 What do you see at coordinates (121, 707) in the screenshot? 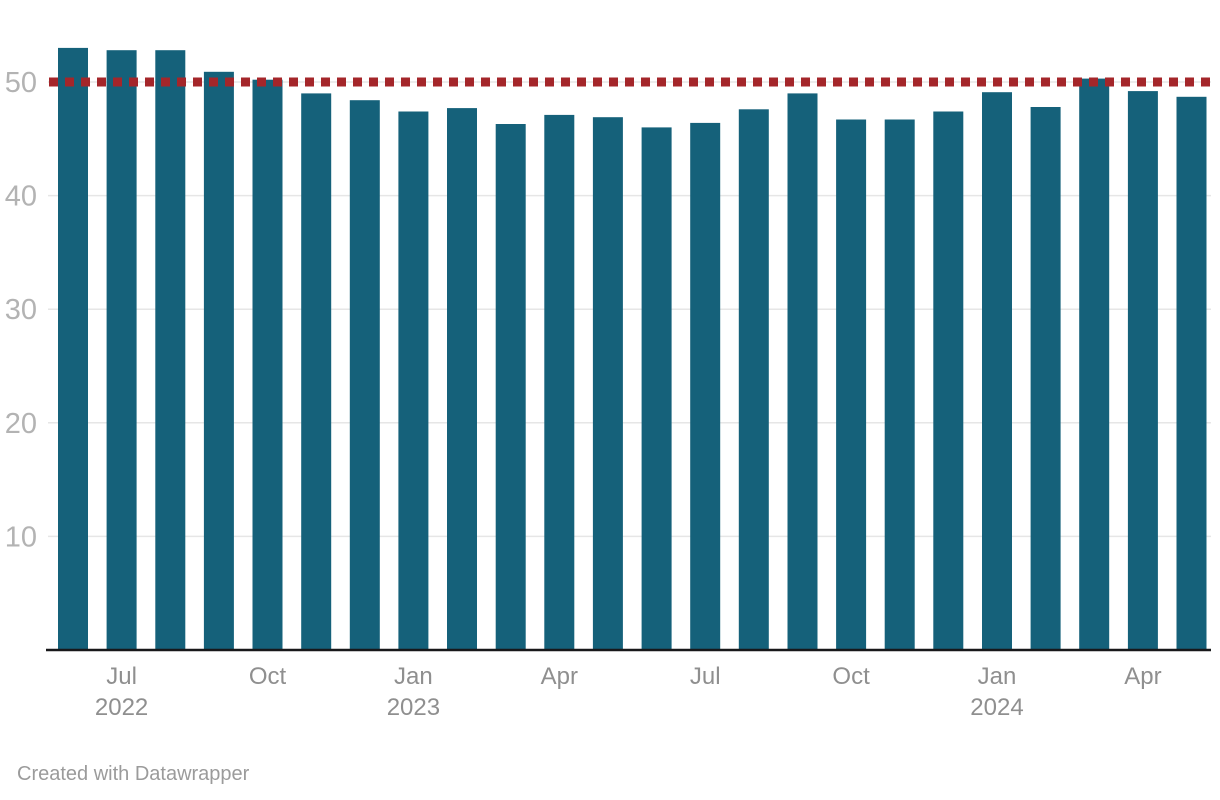
I see `x-axis-tick-year-jul-2022: 2022` at bounding box center [121, 707].